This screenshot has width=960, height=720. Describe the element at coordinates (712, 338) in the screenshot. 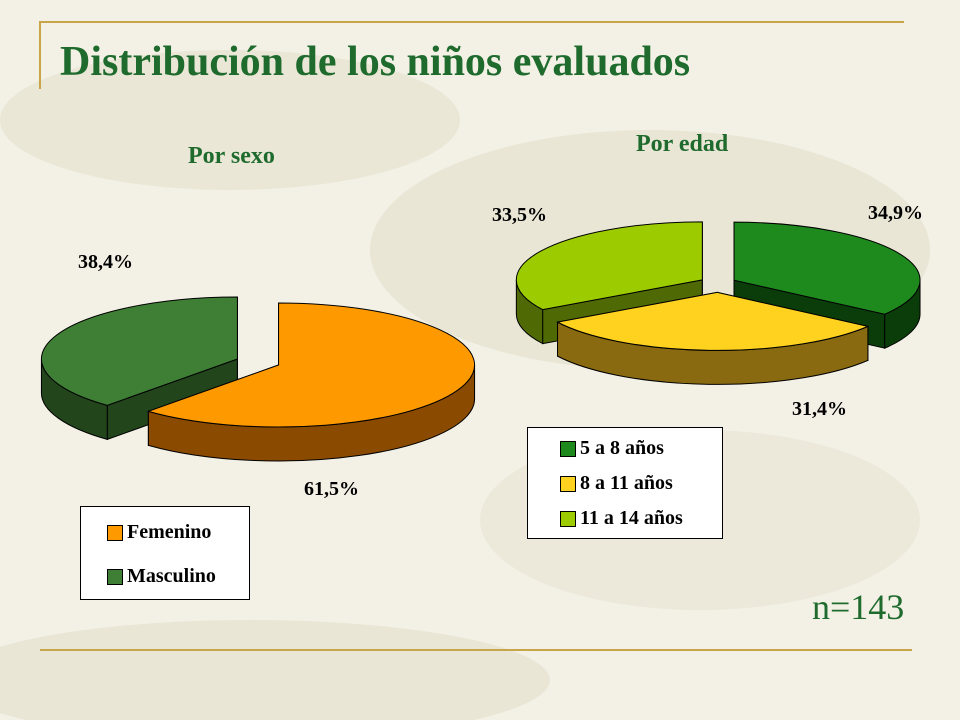

I see `slice-8-a-11-años` at that location.